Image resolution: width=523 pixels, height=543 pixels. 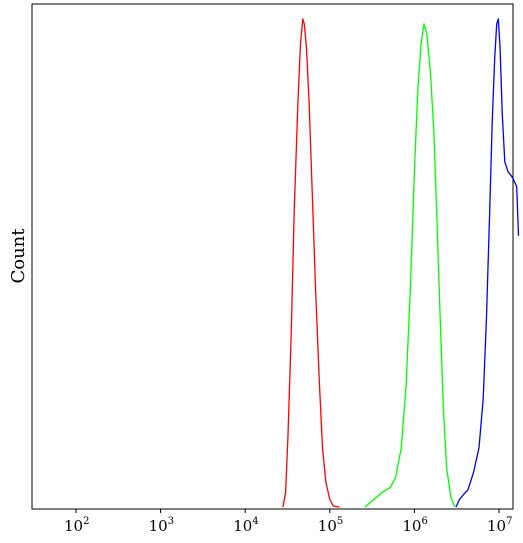 What do you see at coordinates (245, 525) in the screenshot?
I see `x-tick-label-2: 10⁴` at bounding box center [245, 525].